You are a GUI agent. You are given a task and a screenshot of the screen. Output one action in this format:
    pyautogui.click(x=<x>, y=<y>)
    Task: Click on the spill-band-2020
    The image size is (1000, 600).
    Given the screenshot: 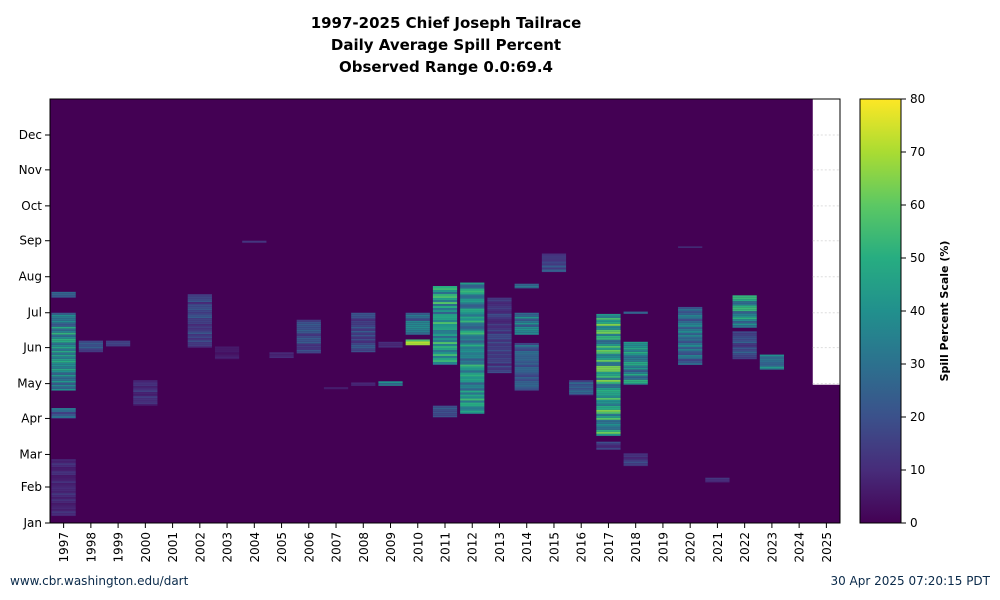 What is the action you would take?
    pyautogui.click(x=690, y=336)
    